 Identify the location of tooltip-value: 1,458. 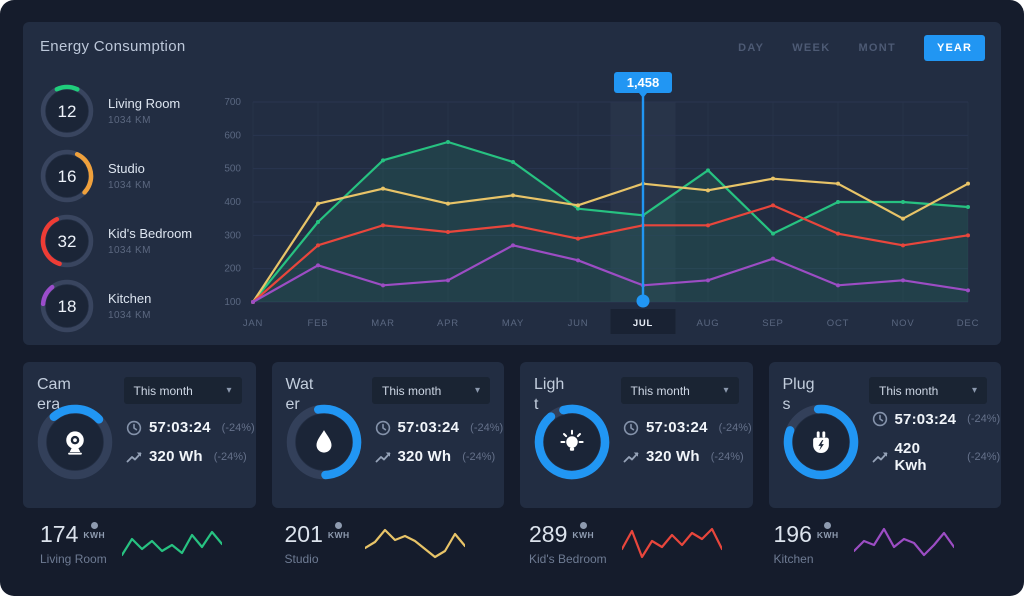
(643, 82).